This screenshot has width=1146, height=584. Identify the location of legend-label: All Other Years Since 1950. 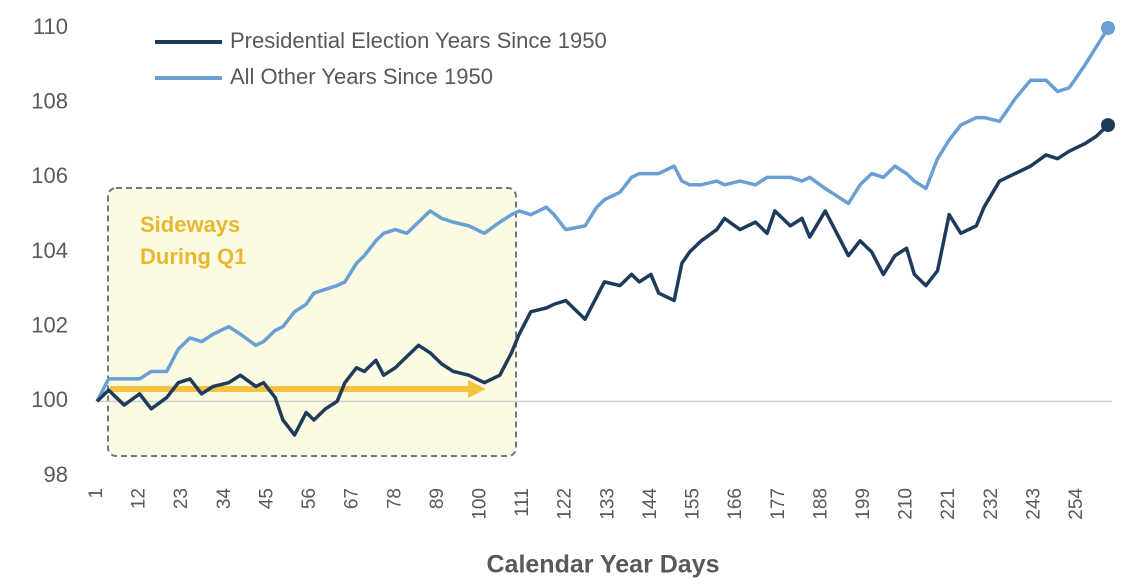
(361, 76).